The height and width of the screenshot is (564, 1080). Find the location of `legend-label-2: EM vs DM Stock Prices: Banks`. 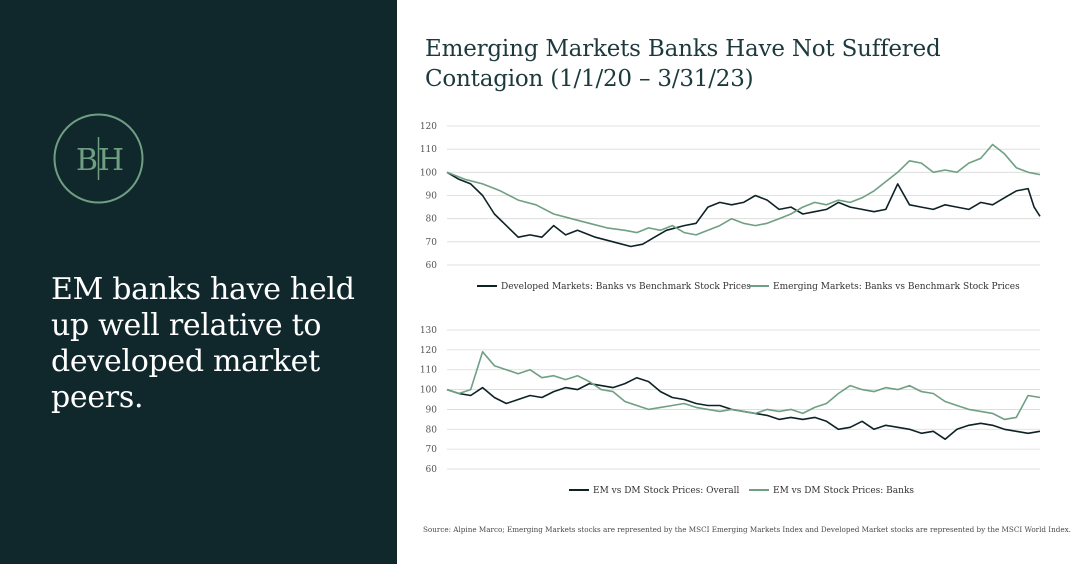

legend-label-2: EM vs DM Stock Prices: Banks is located at coordinates (843, 491).